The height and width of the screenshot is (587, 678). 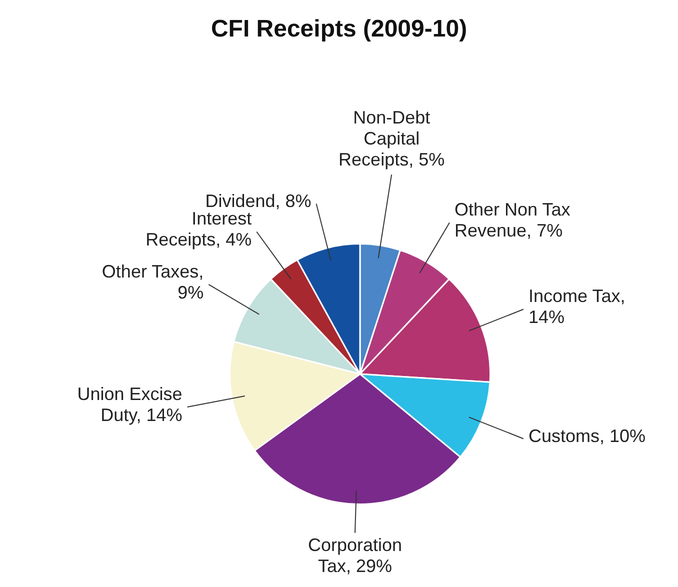 I want to click on slice-label: Other Non Tax Revenue, 7%, so click(x=512, y=220).